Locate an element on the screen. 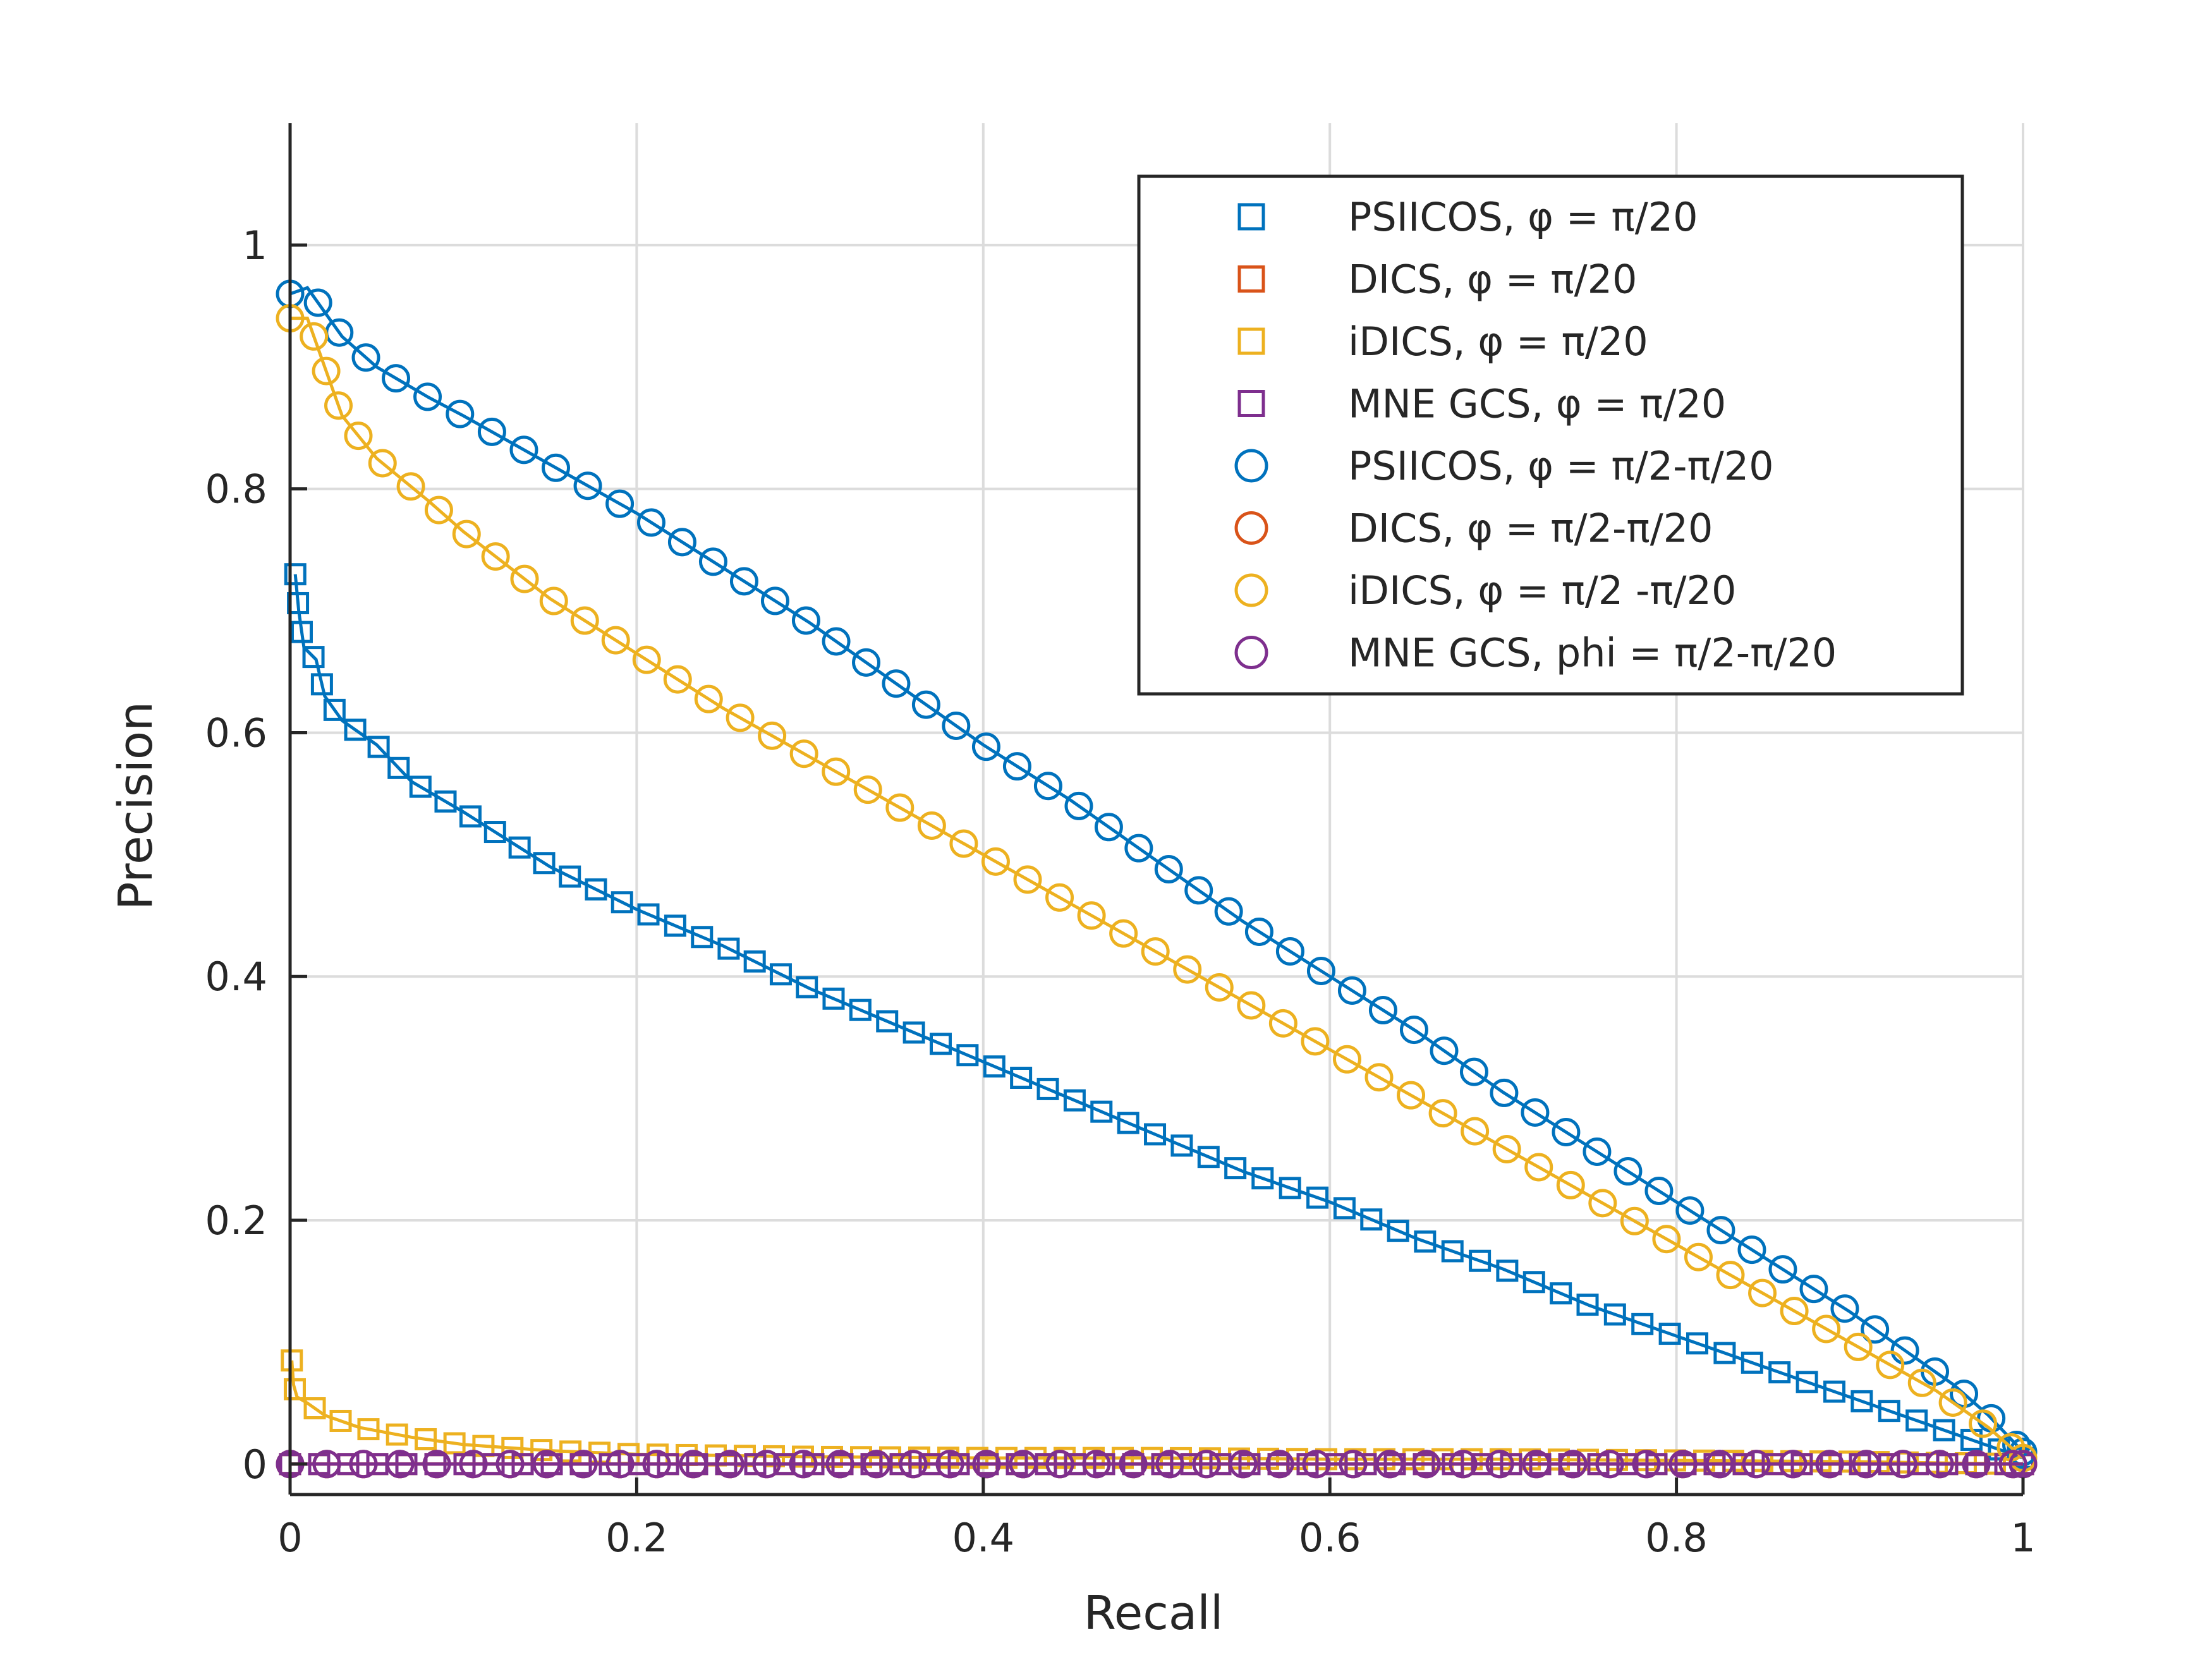  y-tick-label: 0 is located at coordinates (255, 1464).